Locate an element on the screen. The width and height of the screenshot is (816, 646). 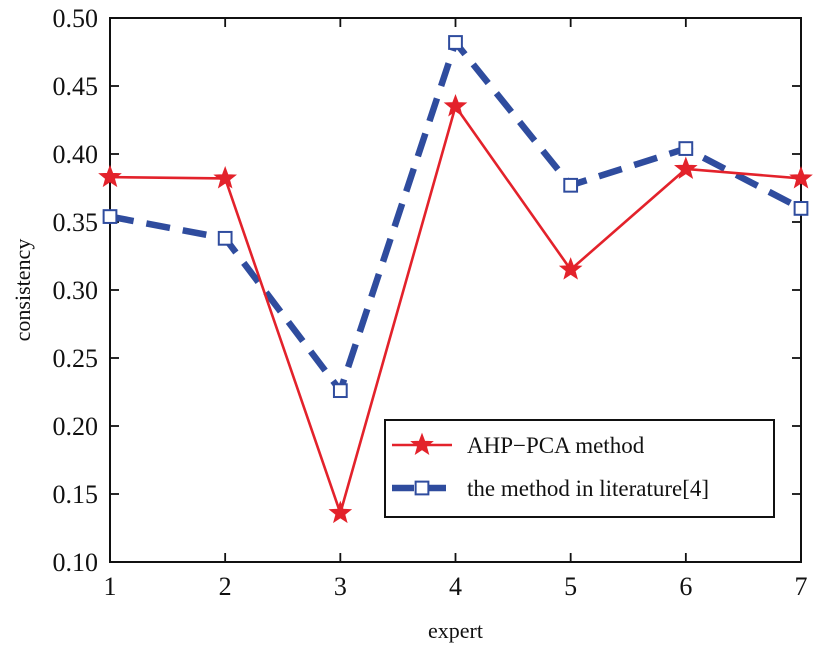
y-tick-label: 0.35 is located at coordinates (76, 222).